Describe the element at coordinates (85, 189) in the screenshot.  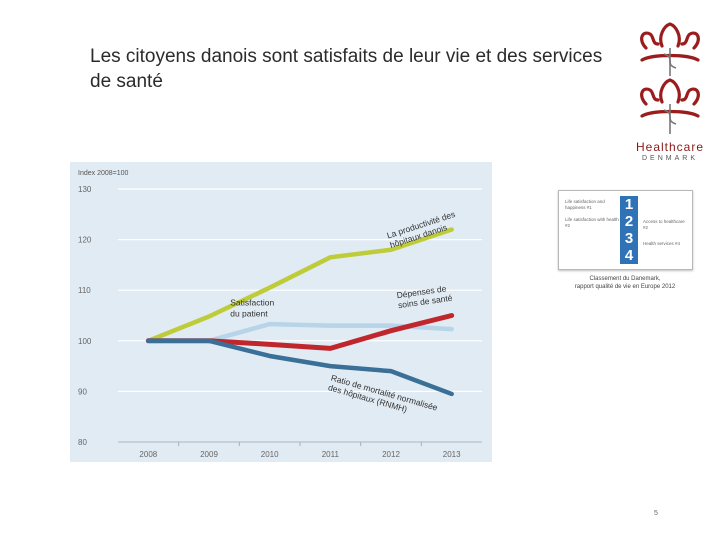
I see `y-tick-label: 130` at that location.